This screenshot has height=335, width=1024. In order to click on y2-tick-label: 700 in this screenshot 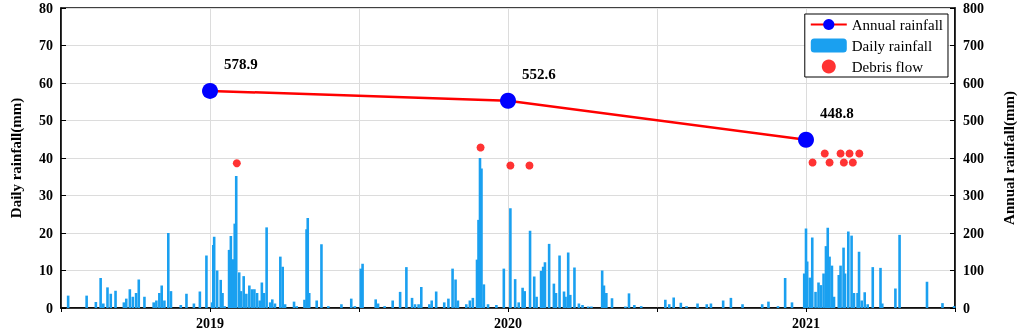, I will do `click(973, 45)`.